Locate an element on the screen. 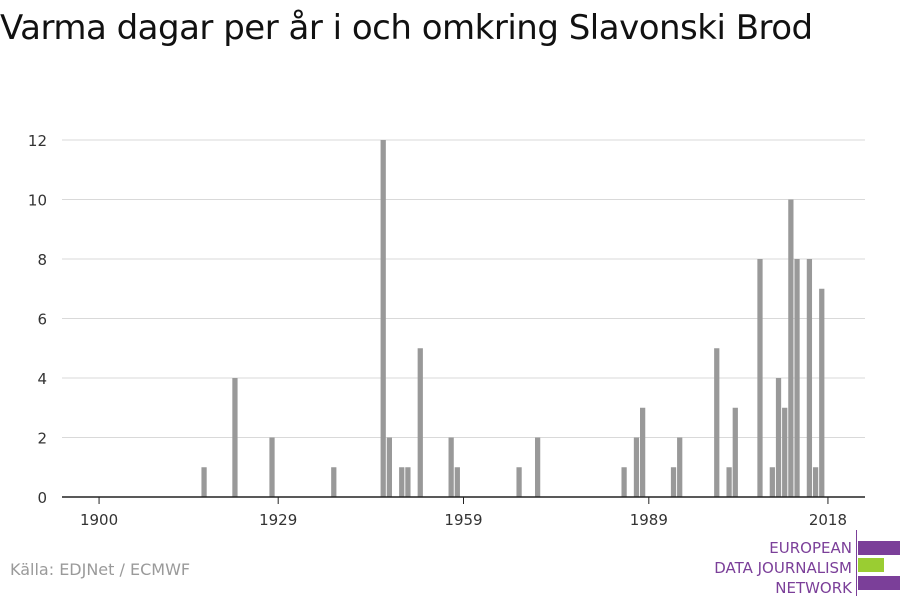 Image resolution: width=900 pixels, height=600 pixels. bar-1957 is located at coordinates (451, 467).